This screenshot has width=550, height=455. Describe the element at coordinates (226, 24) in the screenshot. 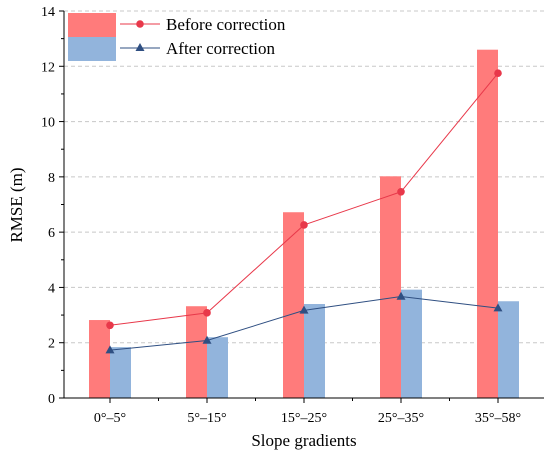

I see `legend-label-before-correction: Before correction` at that location.